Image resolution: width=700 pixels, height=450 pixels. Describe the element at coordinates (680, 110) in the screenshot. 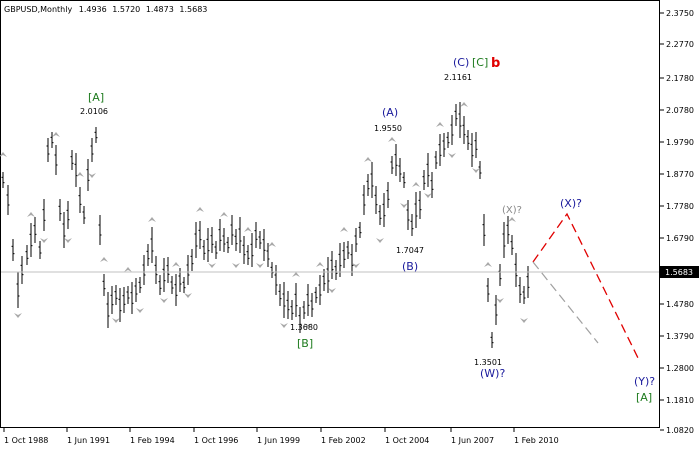

I see `price-tick-label: 2.0780` at that location.